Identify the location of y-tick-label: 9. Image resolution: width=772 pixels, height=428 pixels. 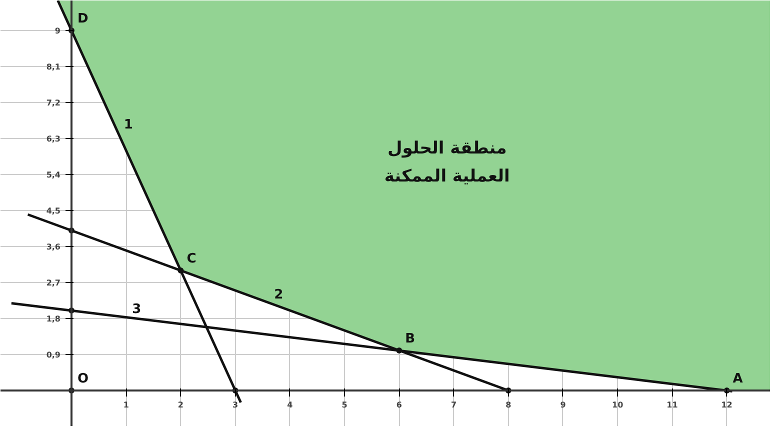
(57, 31).